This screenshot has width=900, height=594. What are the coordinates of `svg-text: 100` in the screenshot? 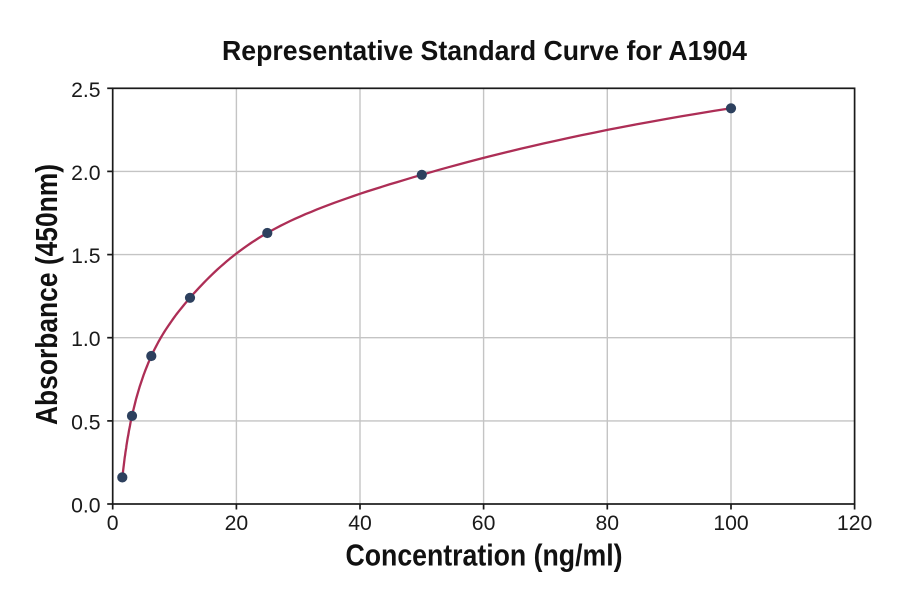 It's located at (730, 523).